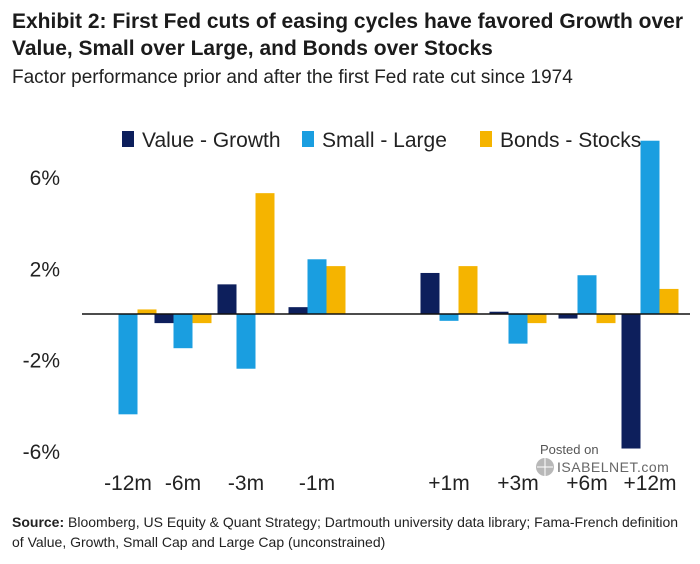  I want to click on legend-label-1: Small - Large, so click(384, 140).